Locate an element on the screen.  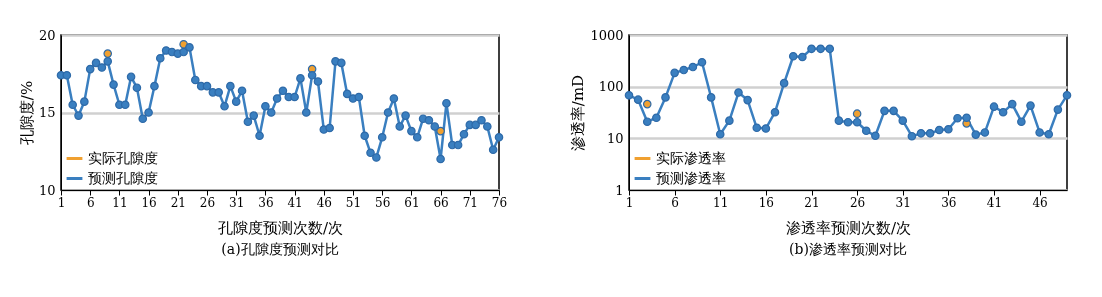
y-tick-label: 100 is located at coordinates (611, 87).